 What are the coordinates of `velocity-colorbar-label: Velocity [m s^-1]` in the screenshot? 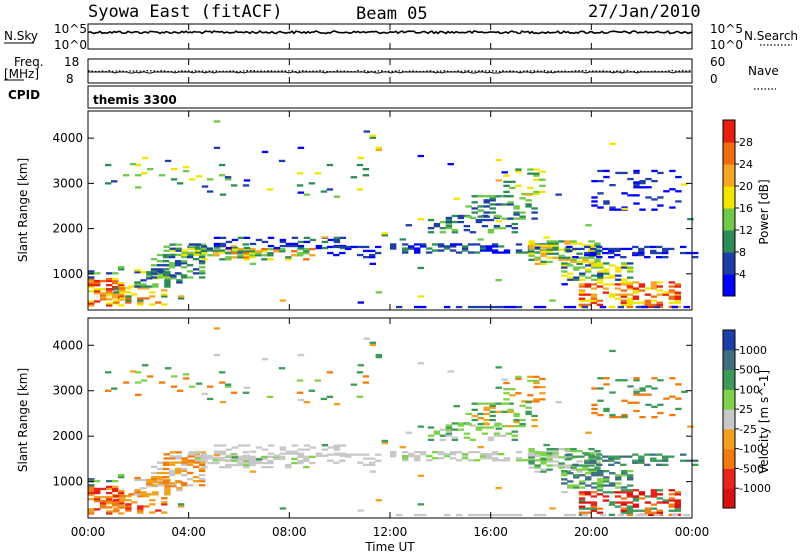 It's located at (764, 422).